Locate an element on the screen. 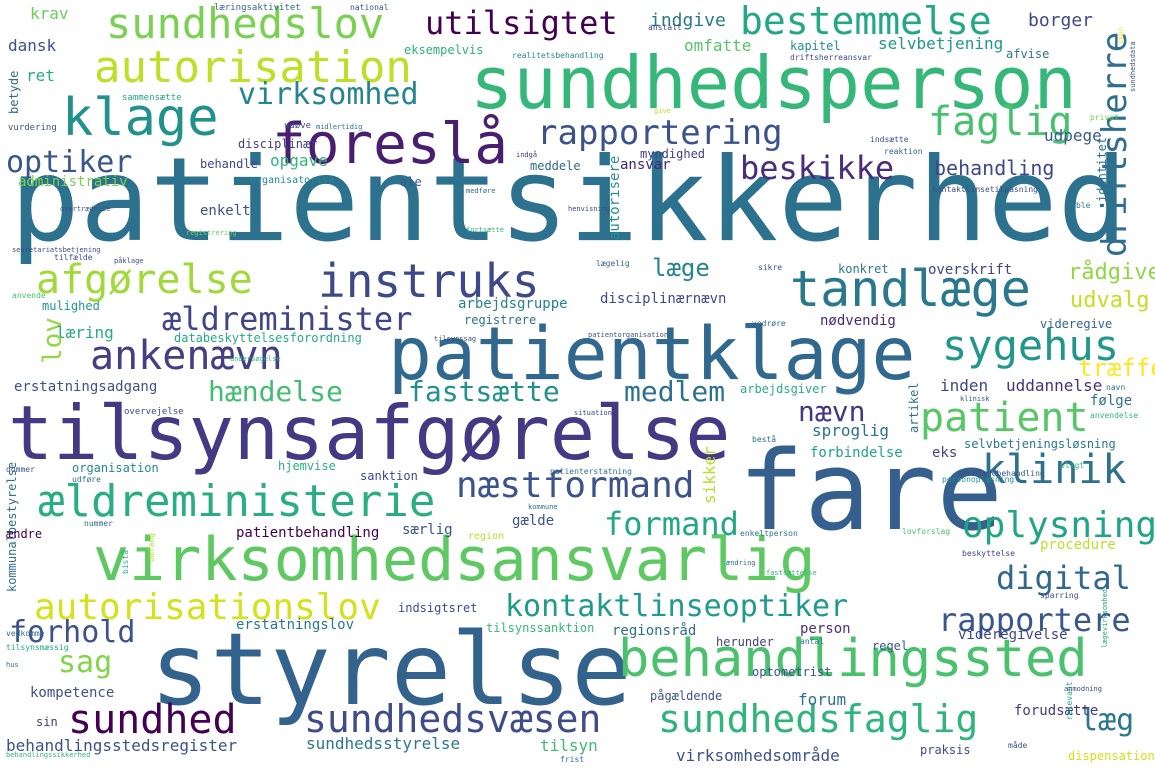 This screenshot has height=770, width=1155. cloud-word: faglig is located at coordinates (1000, 122).